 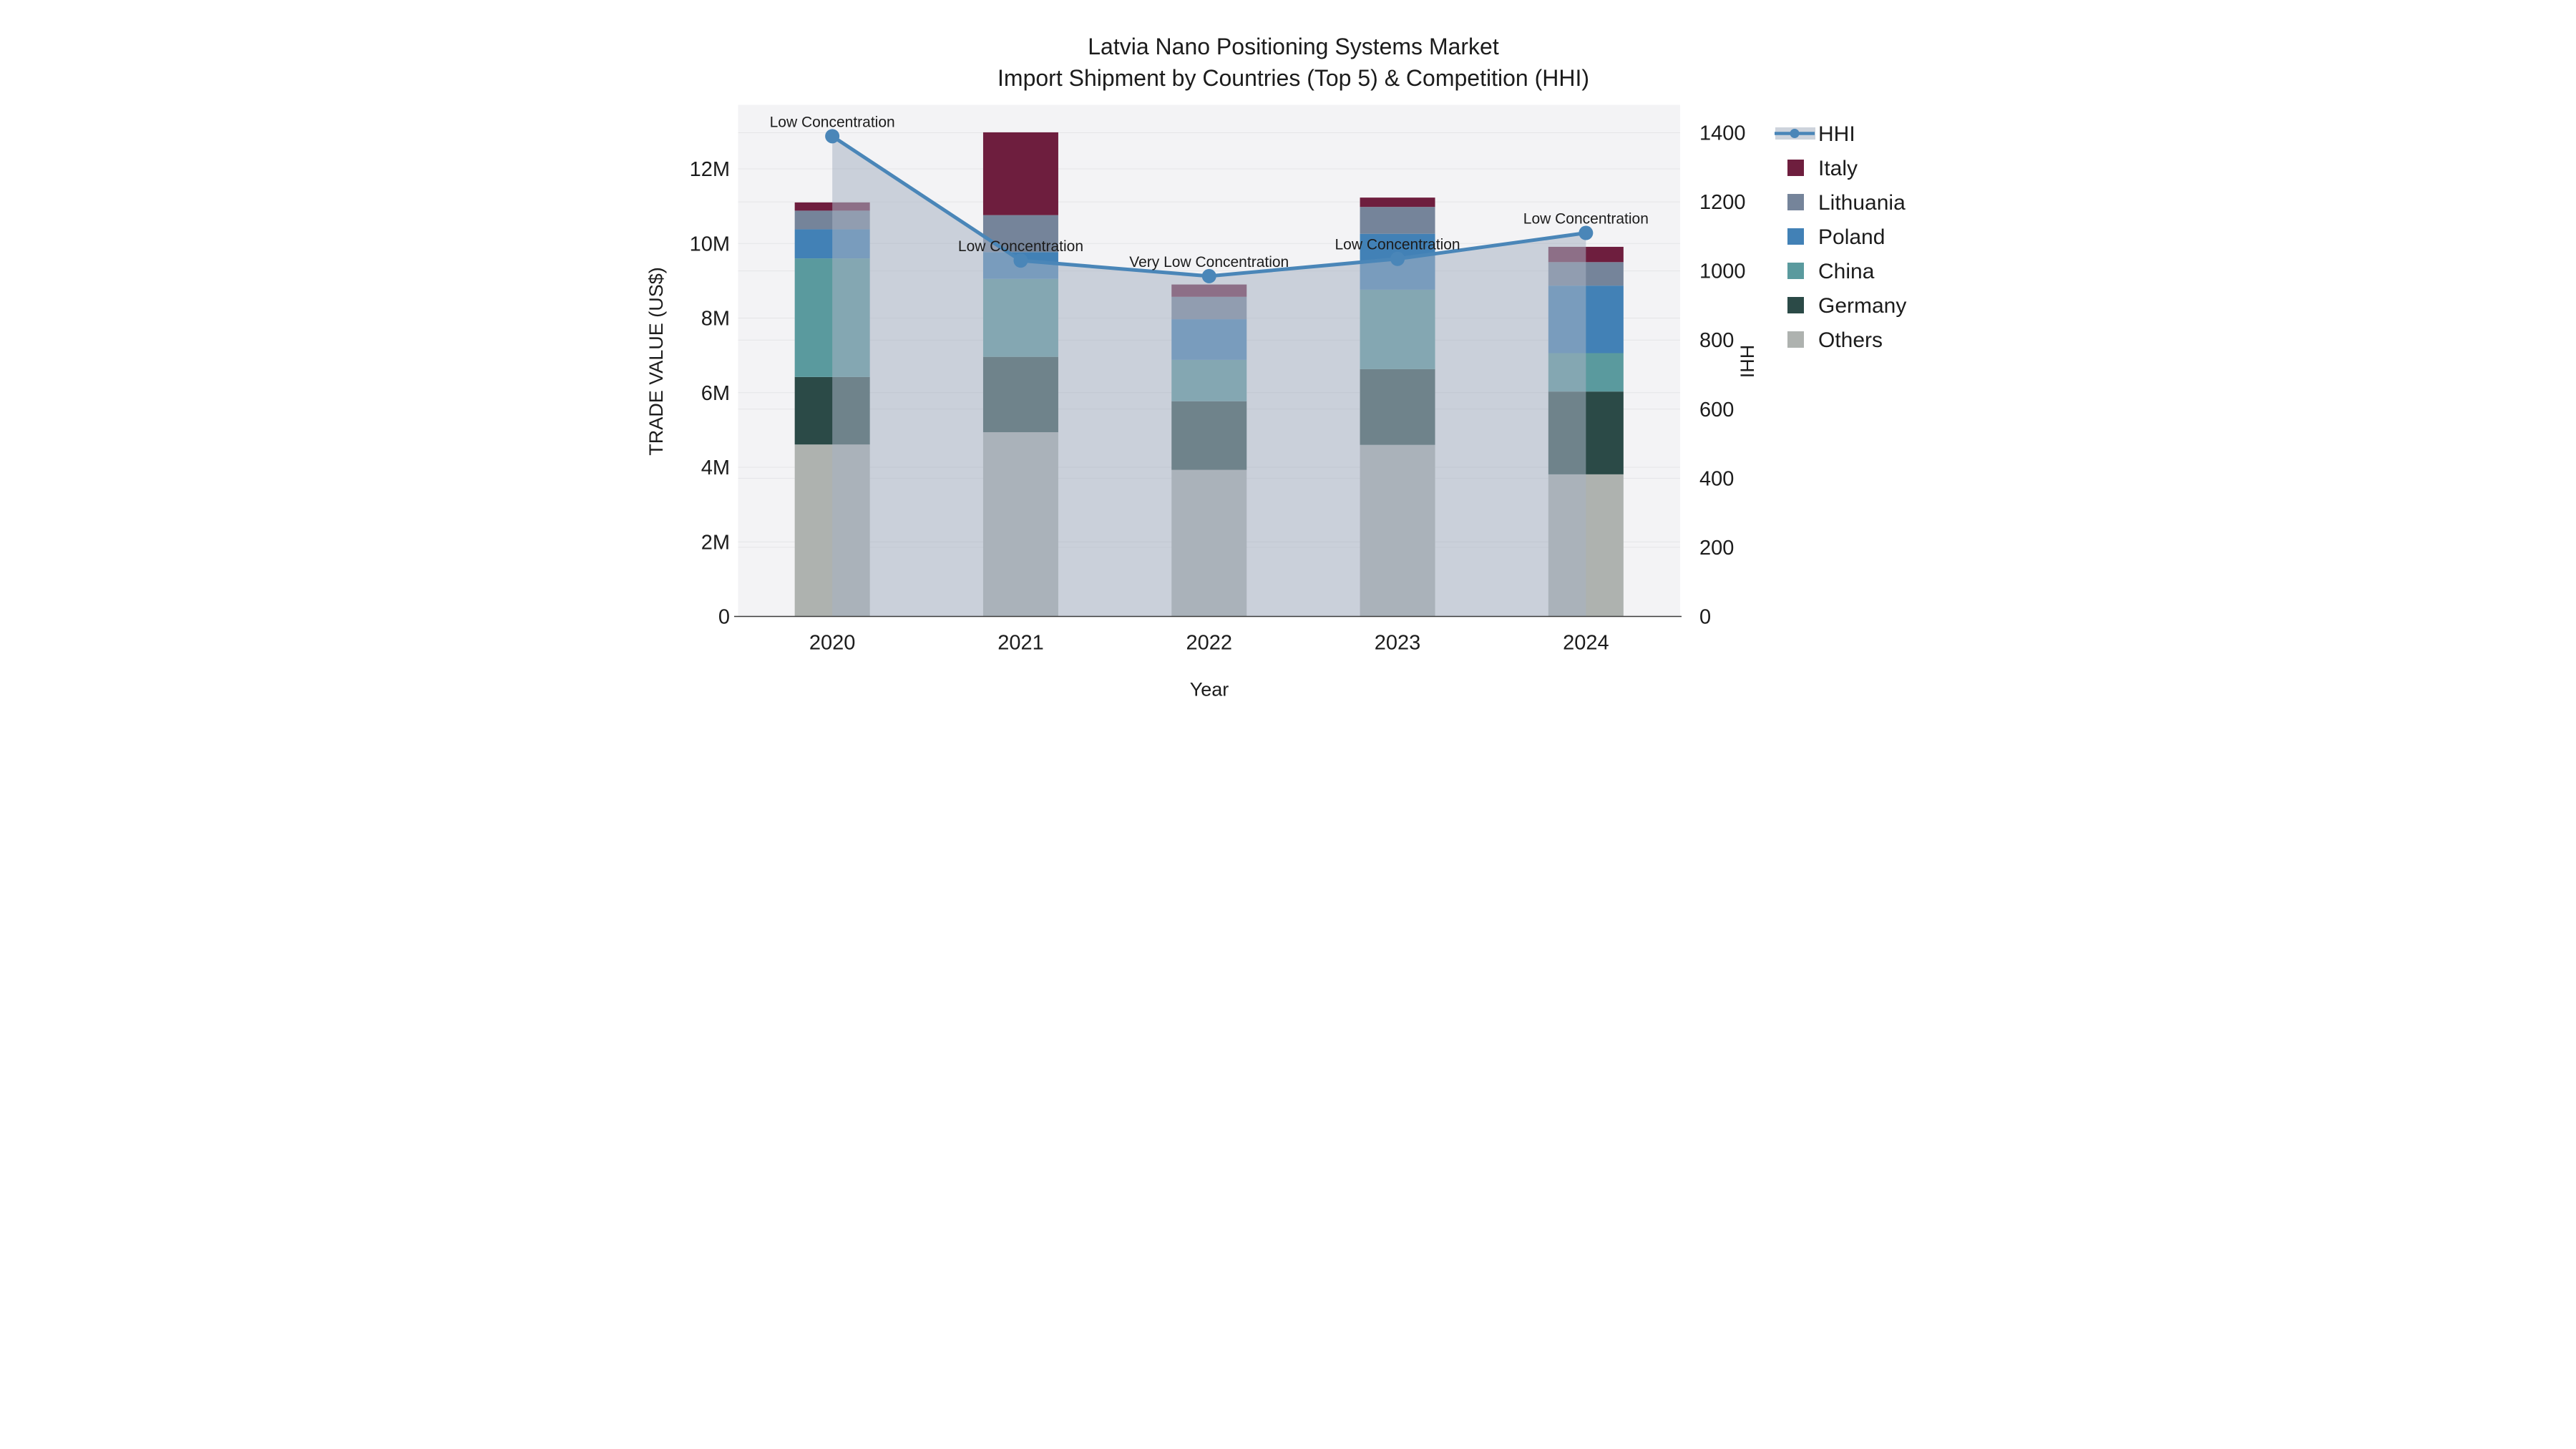 I want to click on hhi-line-group, so click(x=1209, y=206).